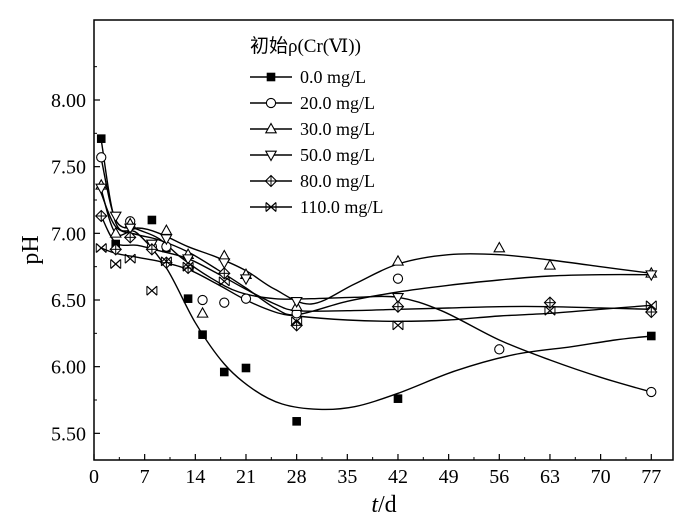 This screenshot has height=524, width=700. I want to click on y-tick-label: 7.50, so click(68, 168).